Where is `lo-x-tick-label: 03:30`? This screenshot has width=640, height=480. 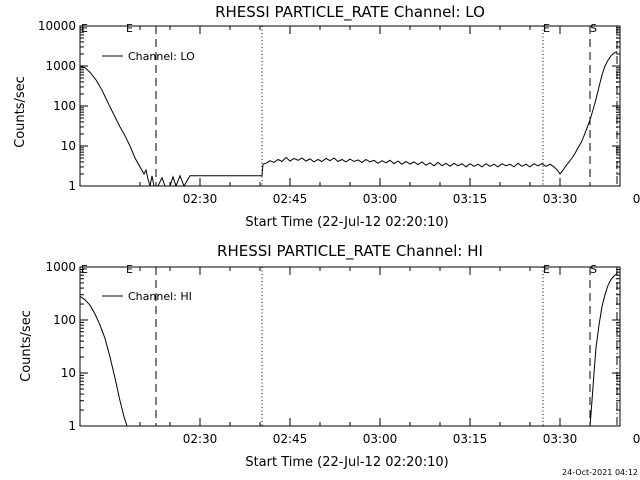
lo-x-tick-label: 03:30 is located at coordinates (560, 199).